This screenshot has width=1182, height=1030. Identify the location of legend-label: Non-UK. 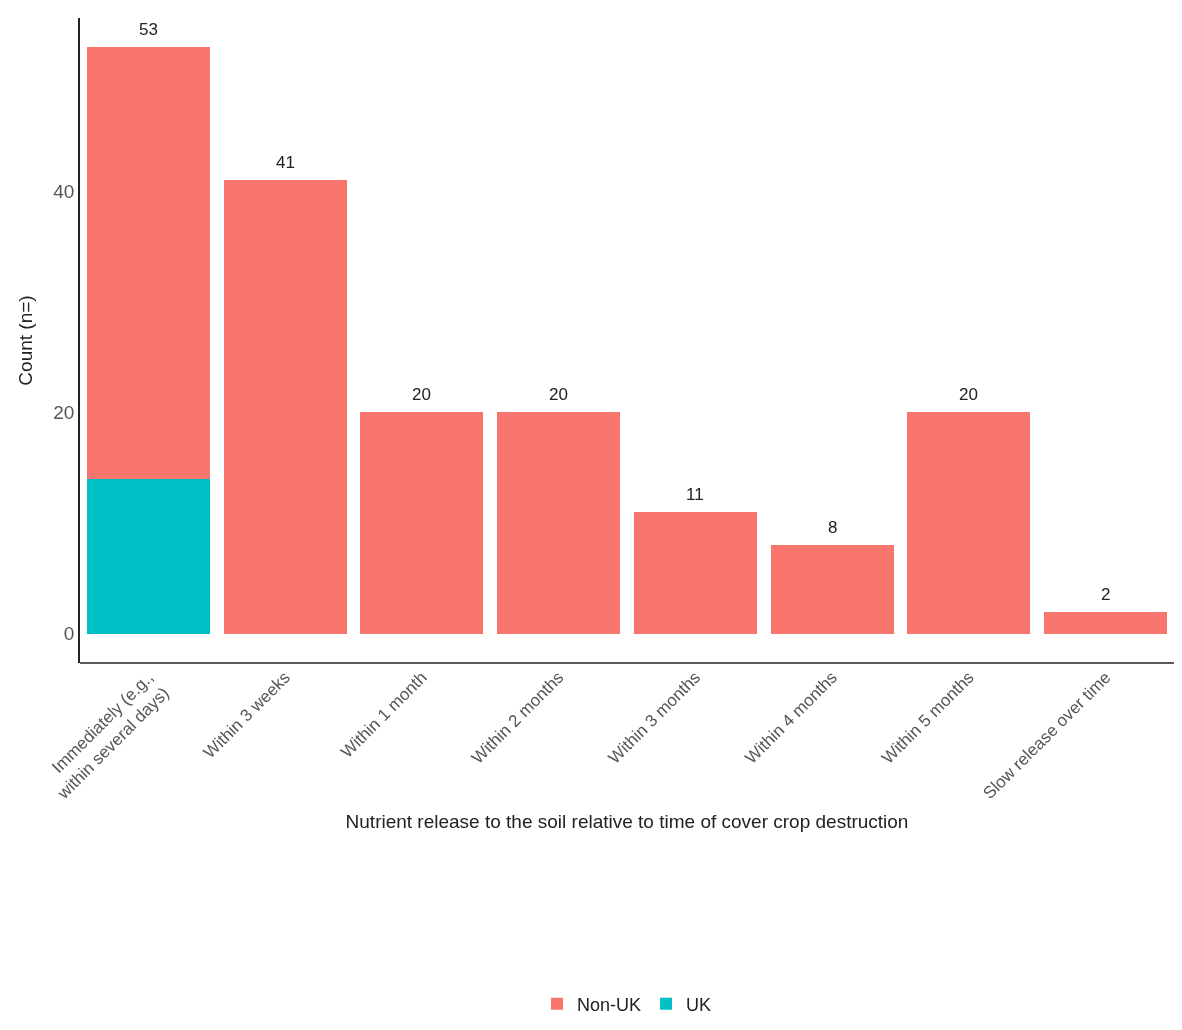
(609, 1004).